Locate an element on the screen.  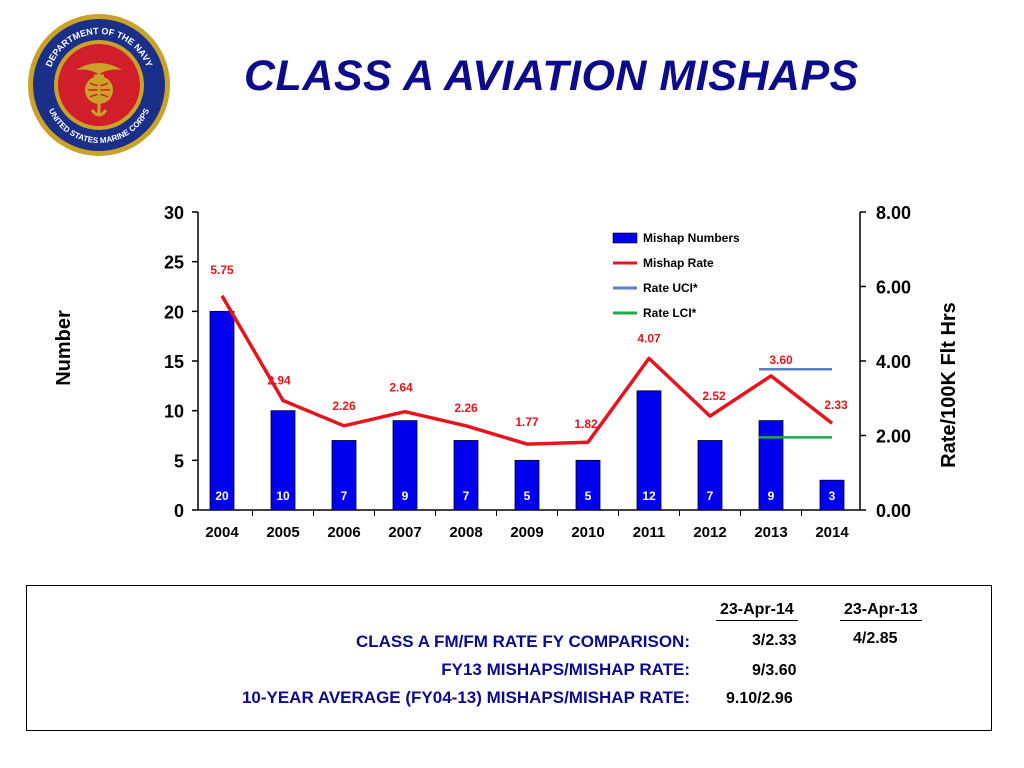
y-tick-label: 0 is located at coordinates (179, 511).